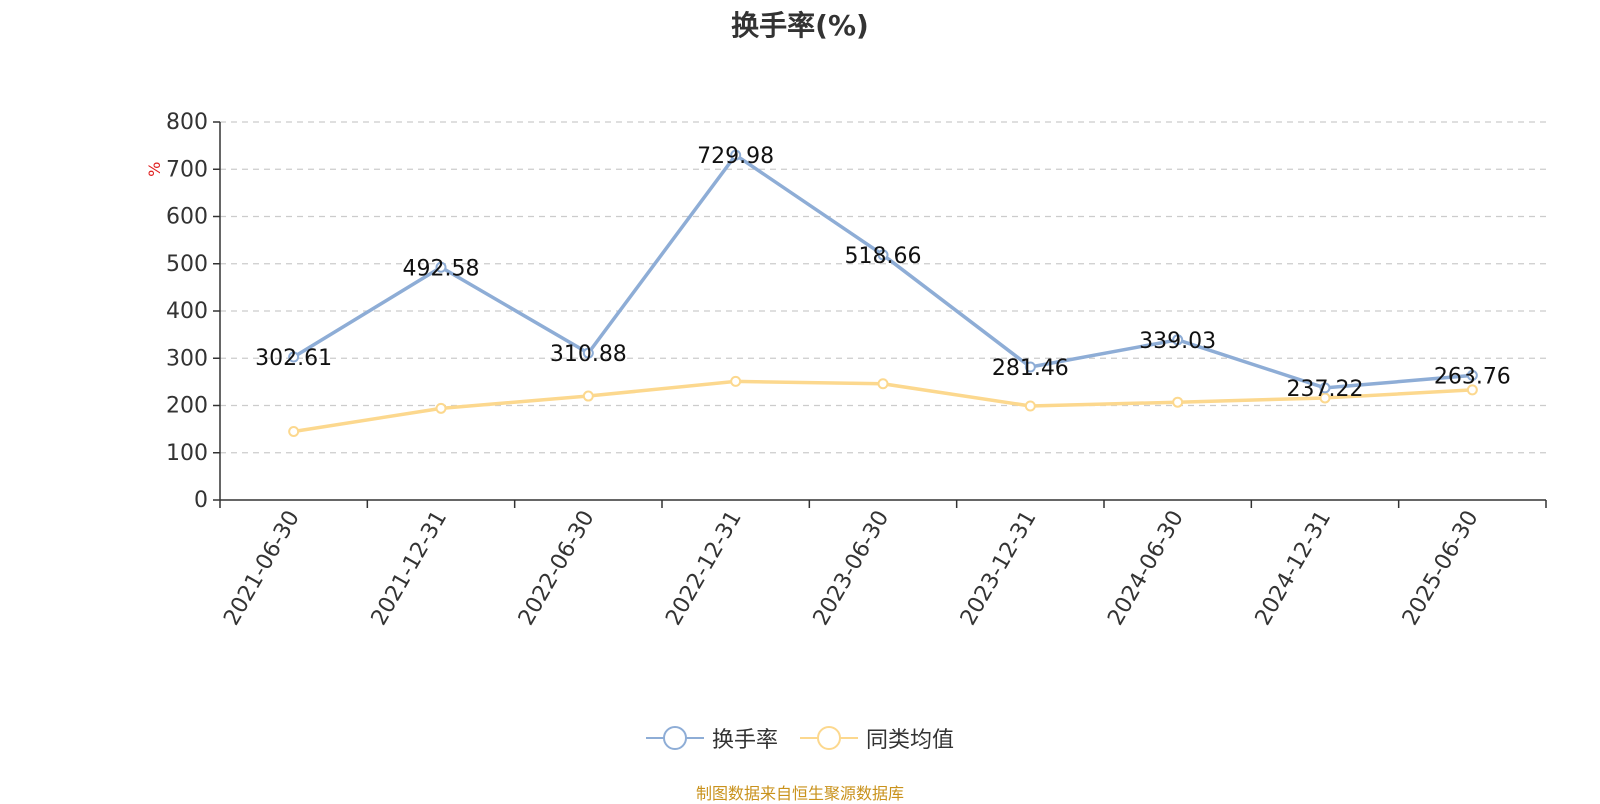 The width and height of the screenshot is (1600, 804). I want to click on y-tick-label: 500, so click(187, 264).